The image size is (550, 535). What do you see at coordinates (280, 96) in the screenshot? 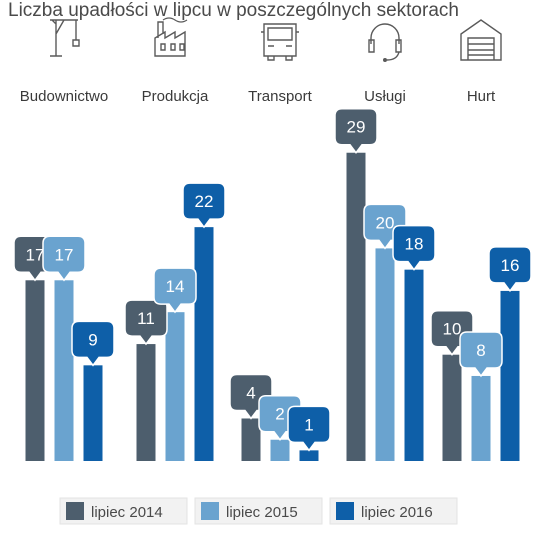
I see `category-label-transport: Transport` at bounding box center [280, 96].